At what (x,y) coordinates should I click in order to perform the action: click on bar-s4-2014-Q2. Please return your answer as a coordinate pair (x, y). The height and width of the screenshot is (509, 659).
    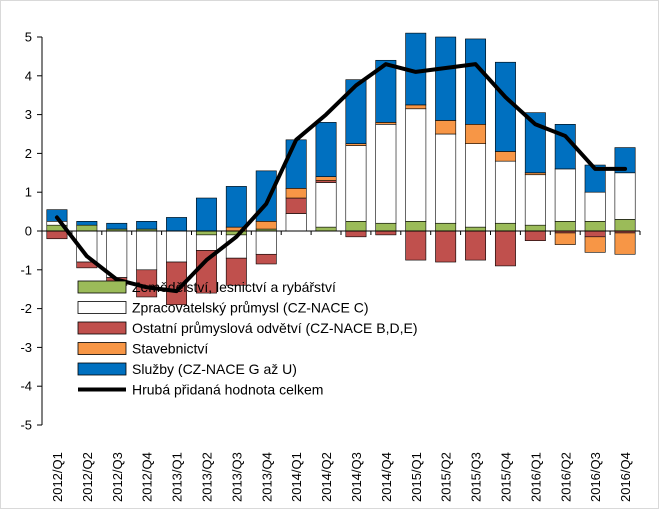
    Looking at the image, I should click on (326, 149).